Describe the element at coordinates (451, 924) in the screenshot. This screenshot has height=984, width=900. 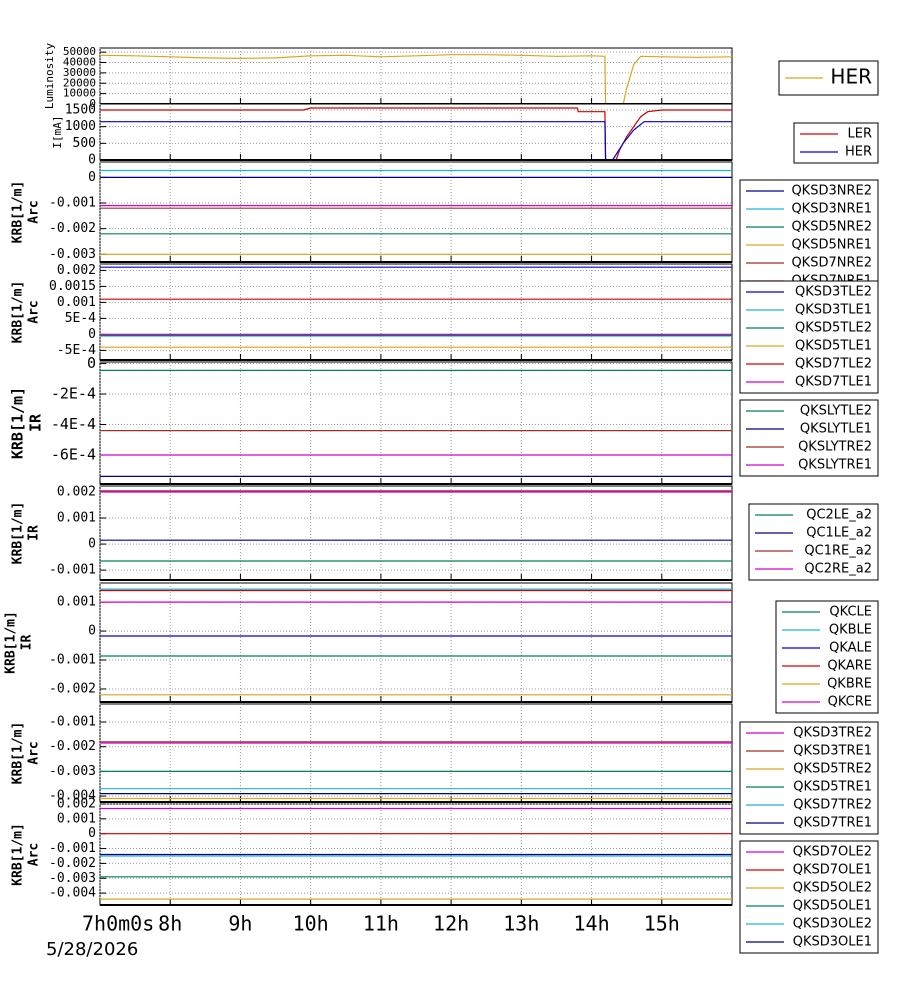
I see `x-tick-label: 12h` at that location.